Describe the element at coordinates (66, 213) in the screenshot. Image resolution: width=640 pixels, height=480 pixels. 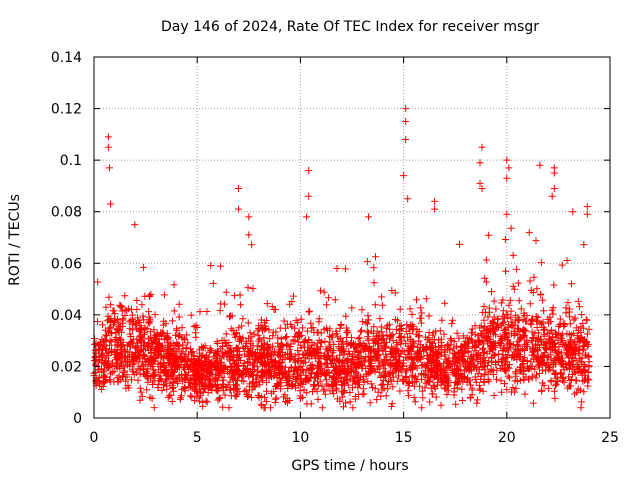
I see `y-tick-label: 0.08` at that location.